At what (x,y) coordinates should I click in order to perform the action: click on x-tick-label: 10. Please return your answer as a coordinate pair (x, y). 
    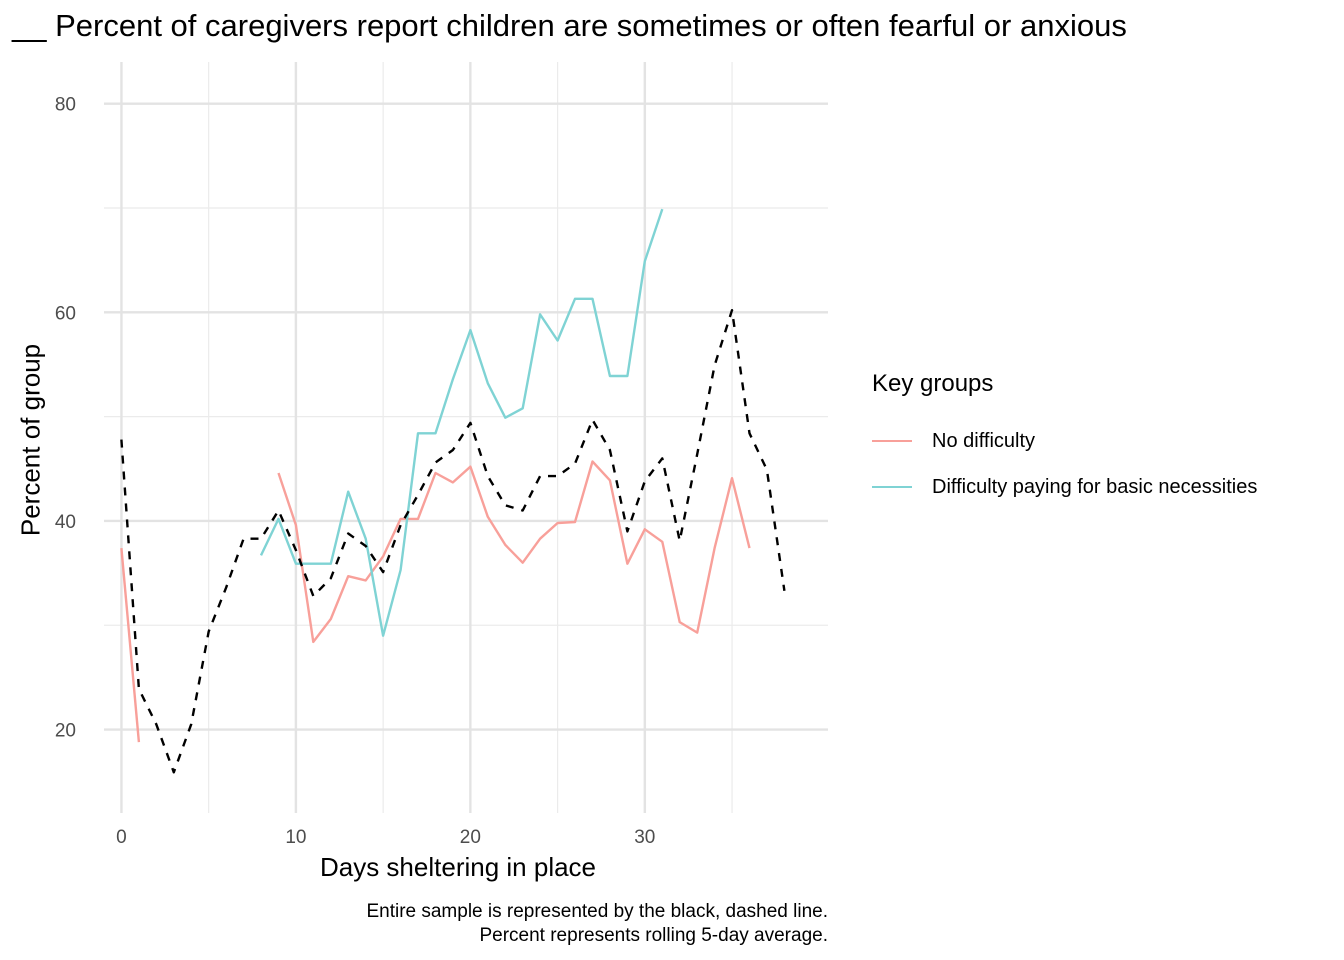
    Looking at the image, I should click on (295, 837).